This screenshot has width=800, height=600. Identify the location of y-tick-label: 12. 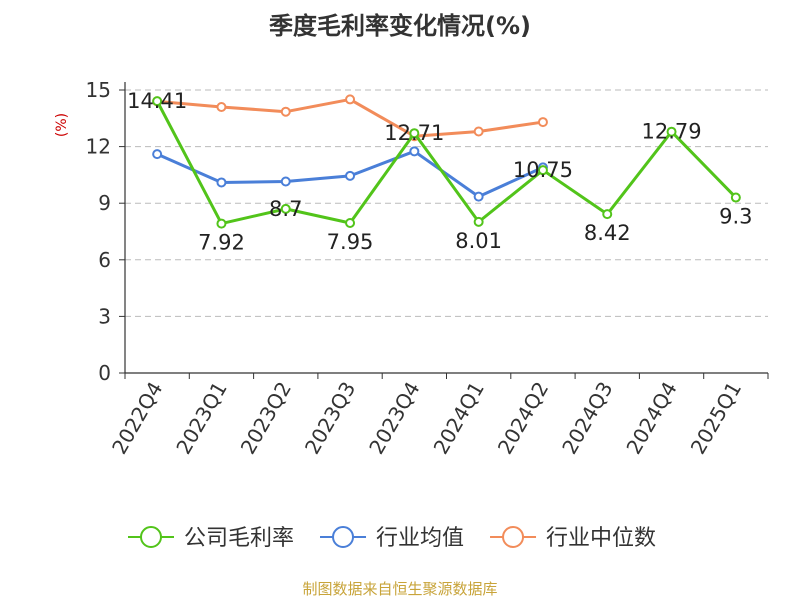
(98, 147).